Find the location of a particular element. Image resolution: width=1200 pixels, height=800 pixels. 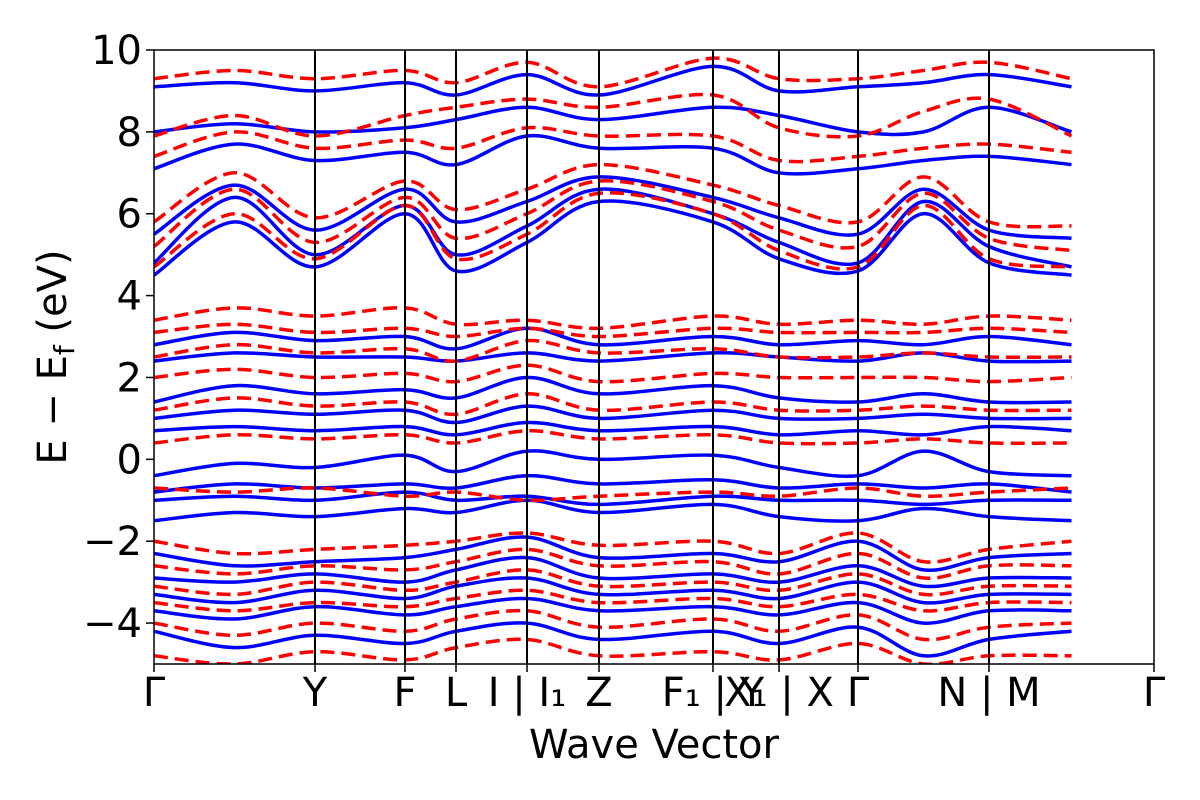

y-tick-label: 8 is located at coordinates (129, 133).